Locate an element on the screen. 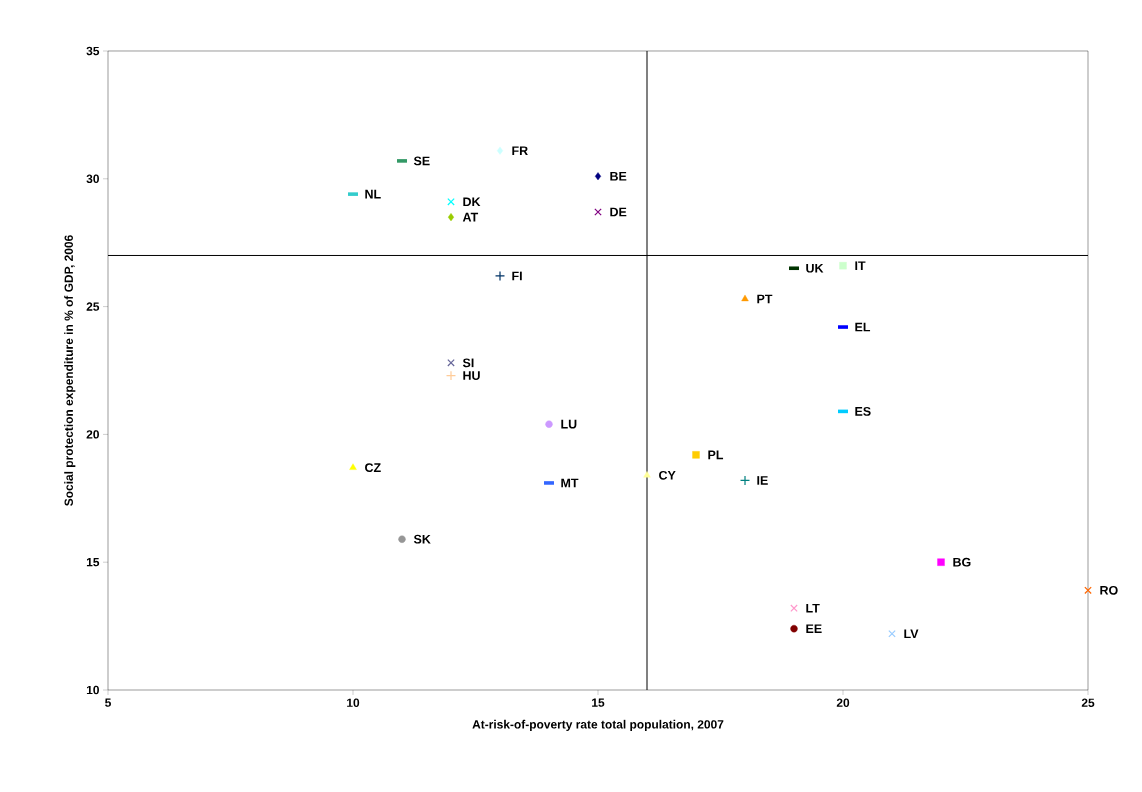  series-label: CY is located at coordinates (667, 475).